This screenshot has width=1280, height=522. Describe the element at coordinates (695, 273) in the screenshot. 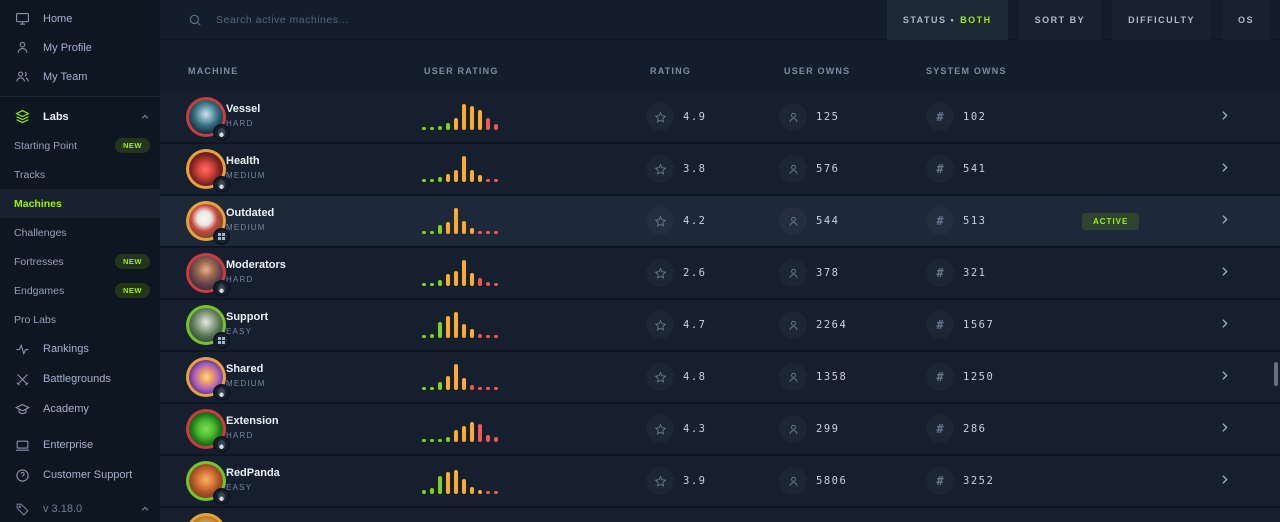

I see `rating-value: 2.6` at that location.